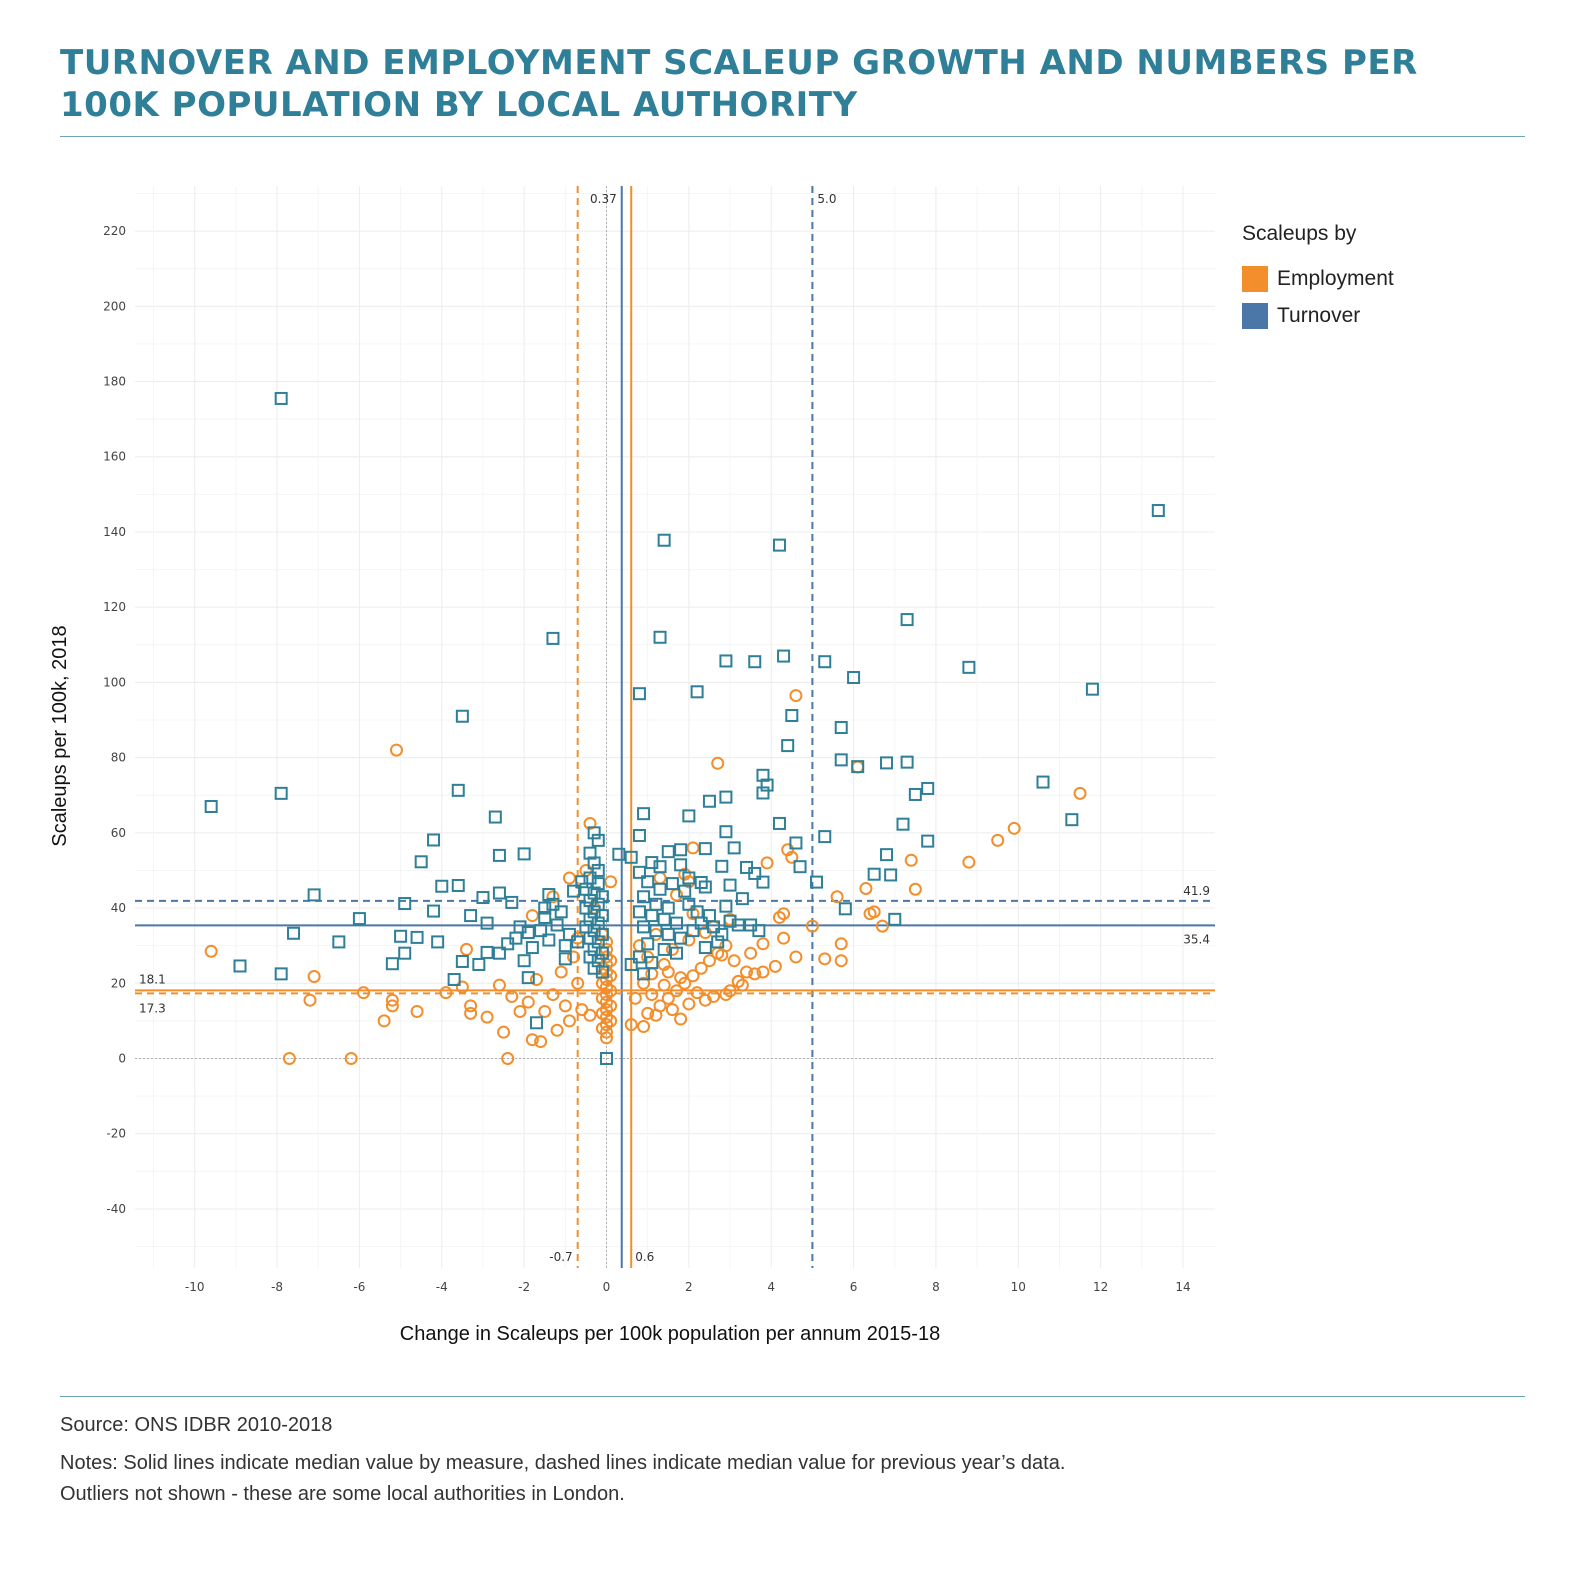  What do you see at coordinates (442, 1287) in the screenshot?
I see `x-tick-label: -4` at bounding box center [442, 1287].